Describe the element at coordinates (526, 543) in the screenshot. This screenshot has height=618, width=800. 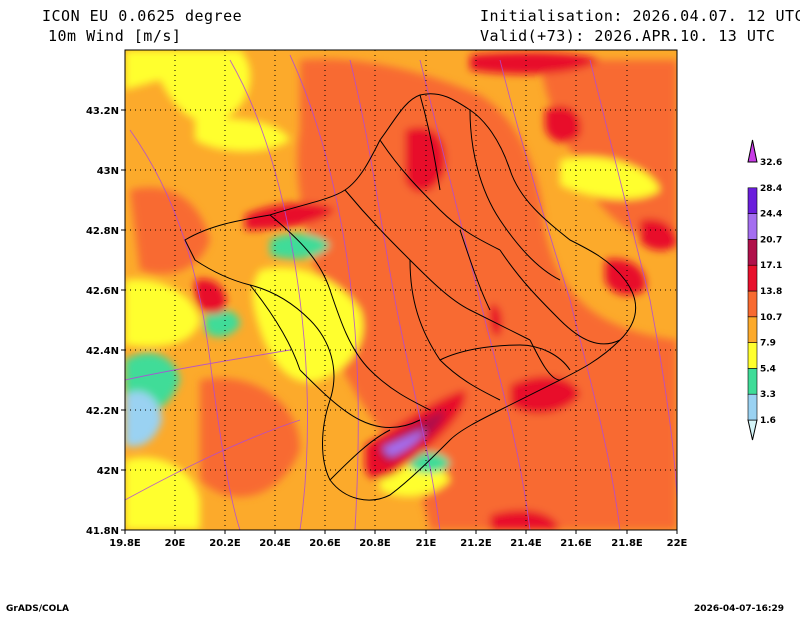
I see `lon-label: 21.4E` at that location.